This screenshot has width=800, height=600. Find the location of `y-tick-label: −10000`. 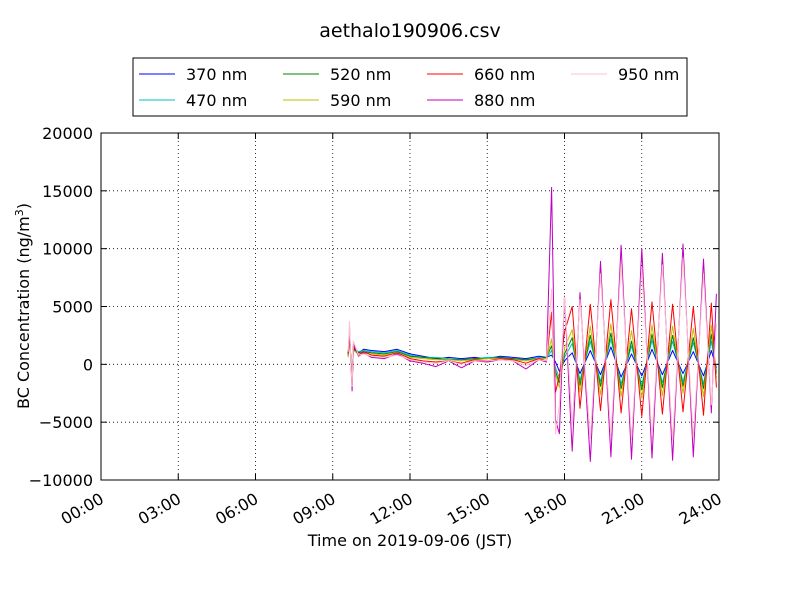

y-tick-label: −10000 is located at coordinates (61, 480).